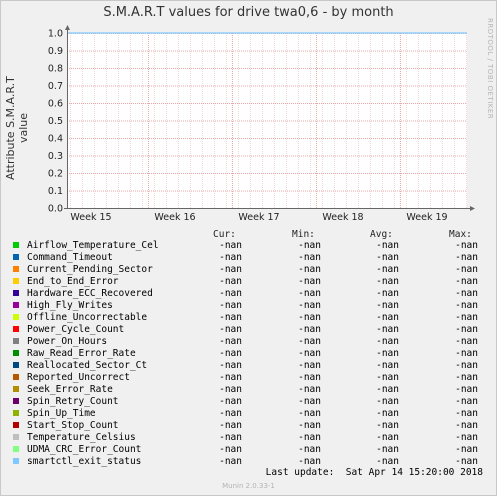  I want to click on legend-series-name: Start_Stop_Count, so click(73, 425).